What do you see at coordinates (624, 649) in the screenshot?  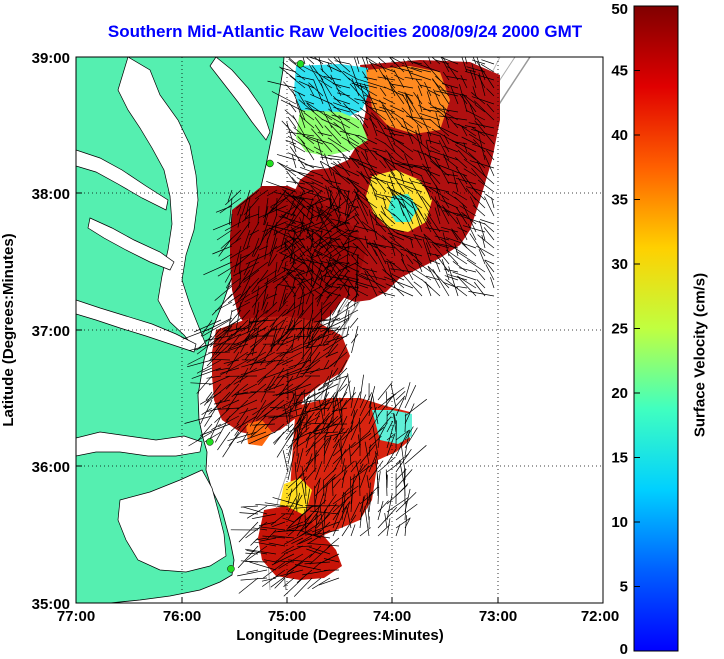 I see `colorbar-tick-label: 0` at bounding box center [624, 649].